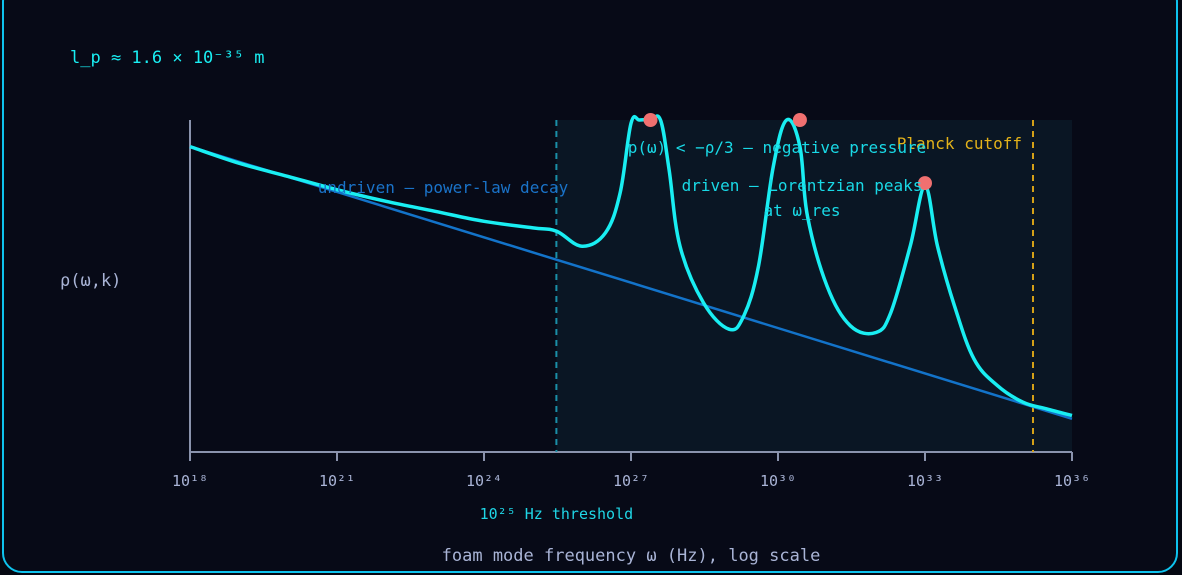  I want to click on x-axis-label: foam mode frequency ω (Hz), log scale, so click(631, 556).